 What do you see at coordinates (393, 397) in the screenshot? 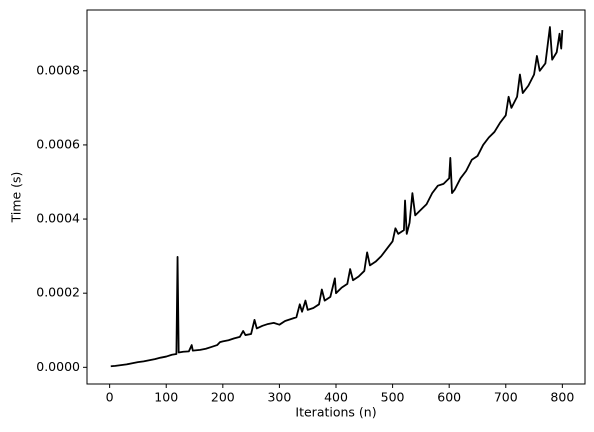
I see `x-tick-label: 500` at bounding box center [393, 397].